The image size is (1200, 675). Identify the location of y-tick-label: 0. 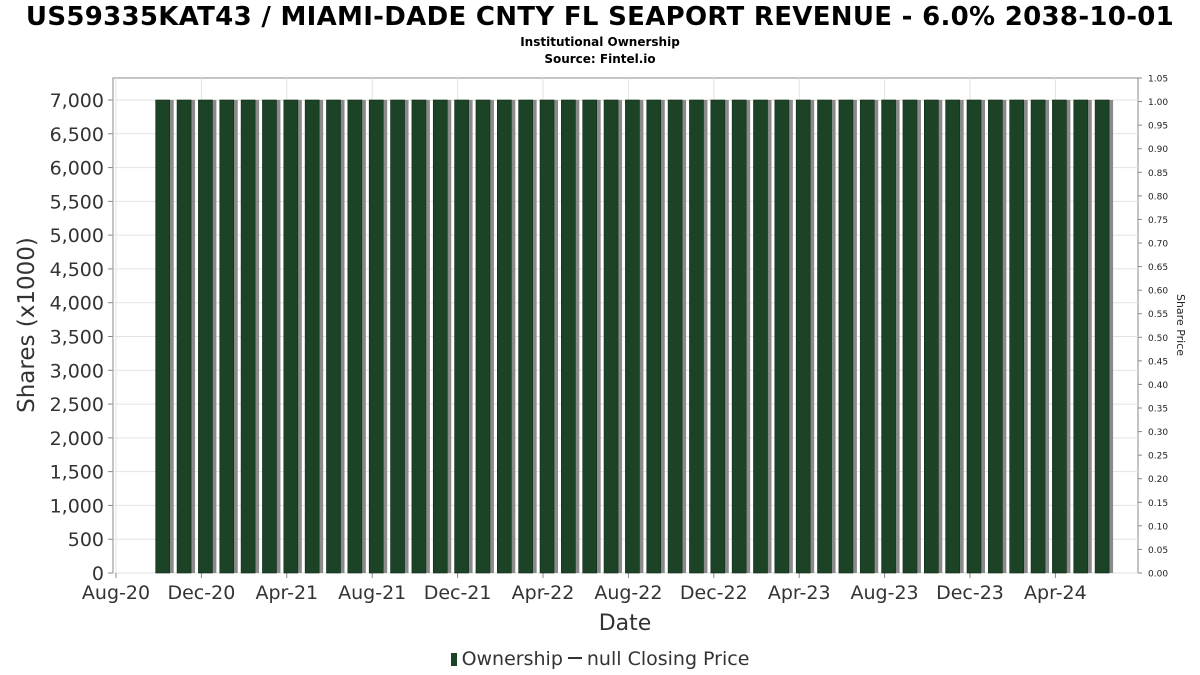
(98, 574).